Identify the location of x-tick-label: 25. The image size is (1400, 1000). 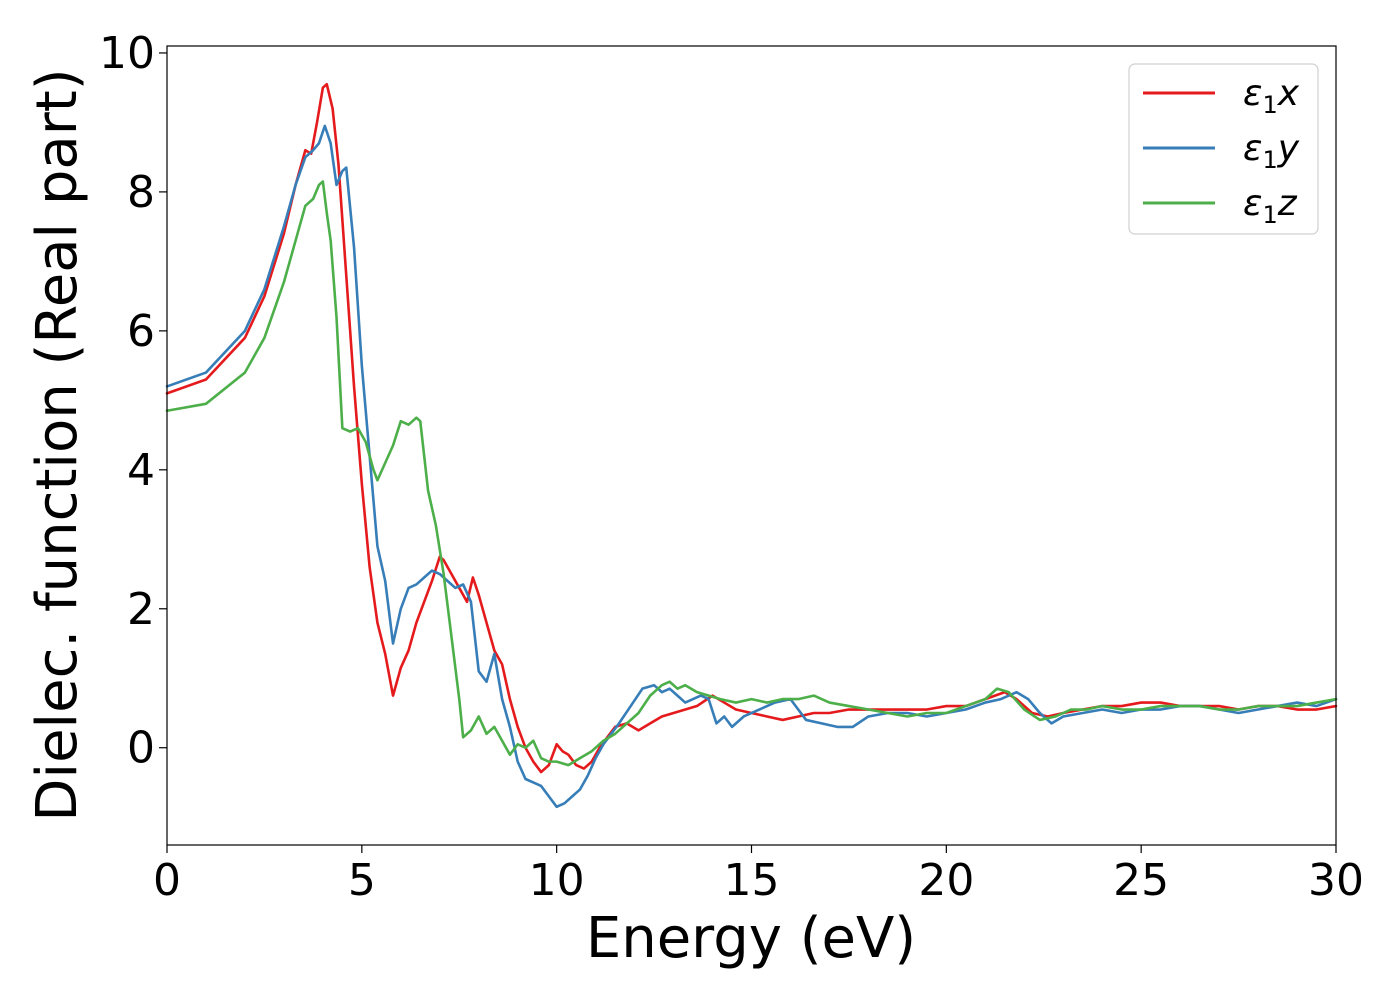
(1141, 880).